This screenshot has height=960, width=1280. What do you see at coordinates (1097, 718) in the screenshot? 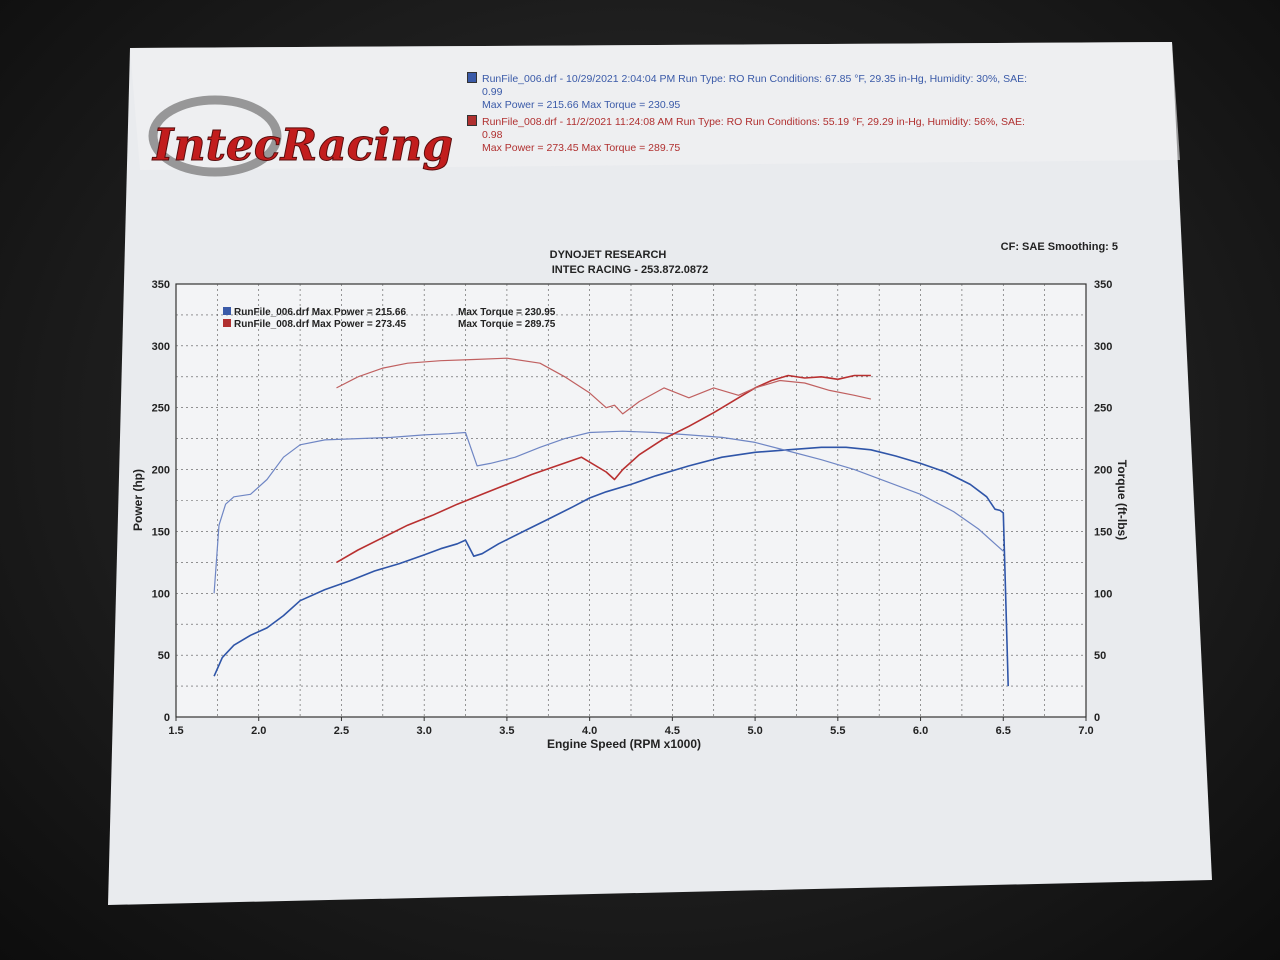
I see `y2-tick-label: 0` at bounding box center [1097, 718].